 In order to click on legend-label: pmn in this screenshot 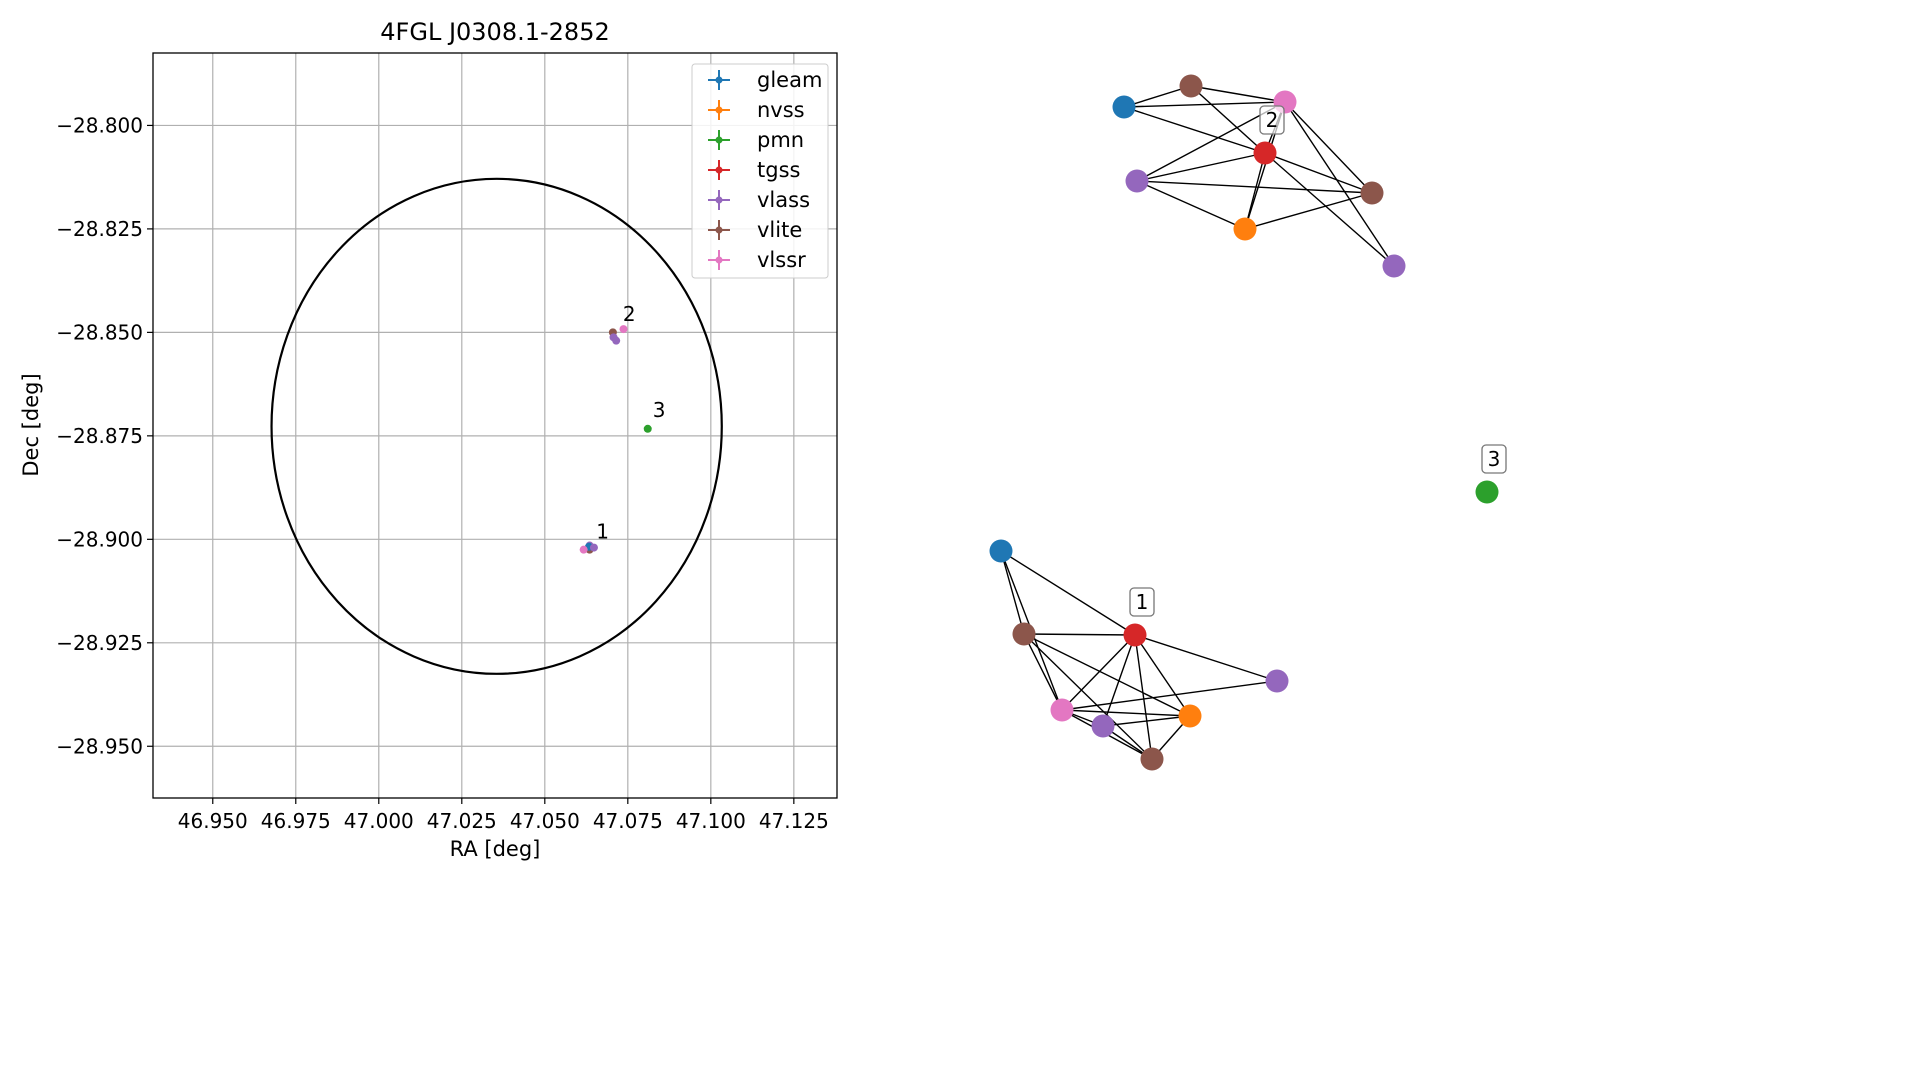, I will do `click(780, 140)`.